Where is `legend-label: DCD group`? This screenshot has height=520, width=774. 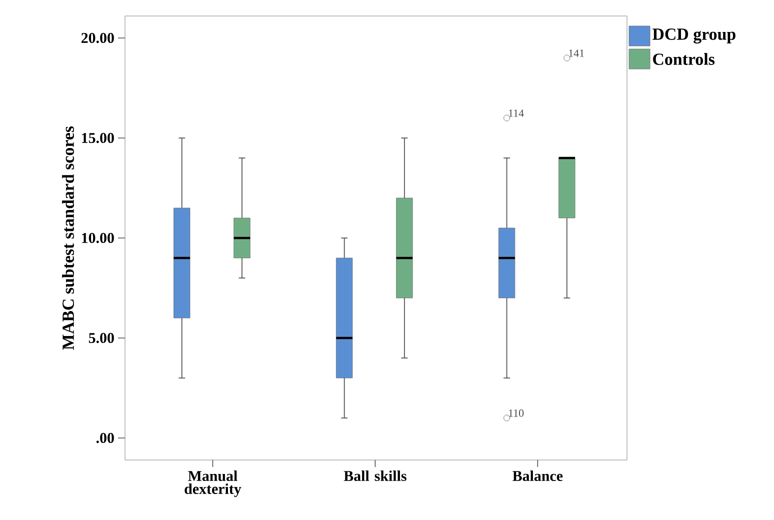
legend-label: DCD group is located at coordinates (694, 36).